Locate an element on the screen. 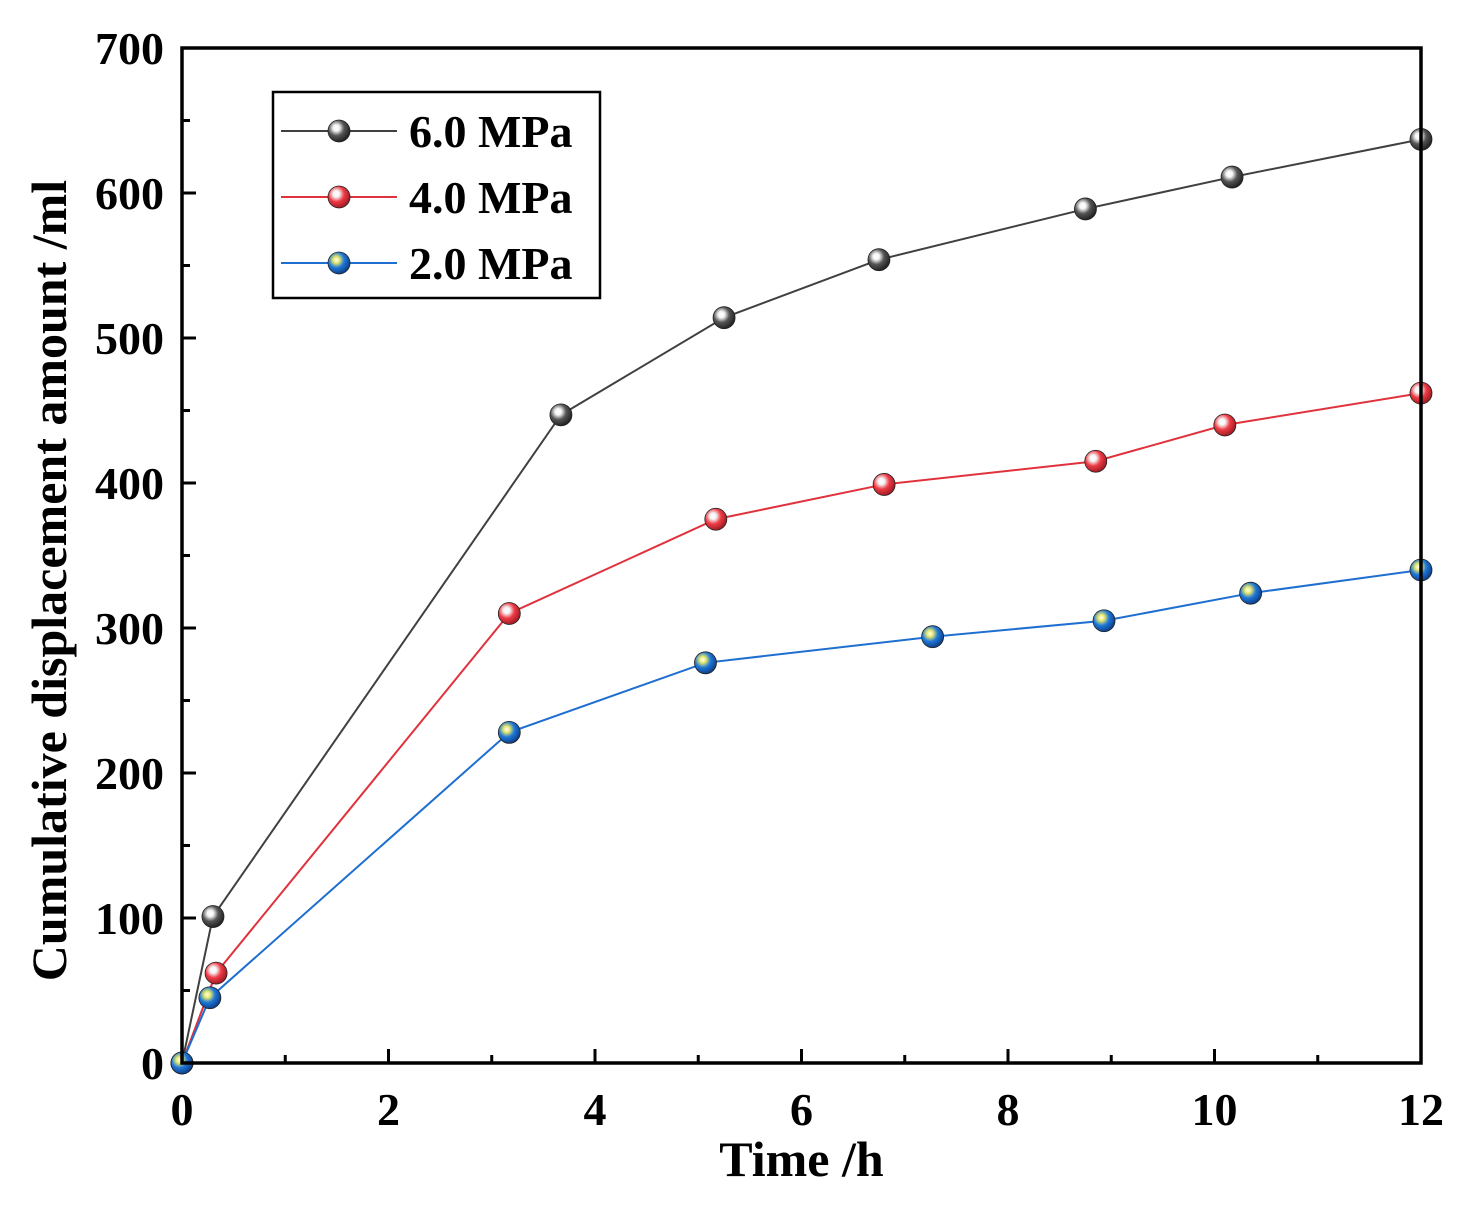 The width and height of the screenshot is (1462, 1206). legend-item: 4.0 MPa is located at coordinates (427, 197).